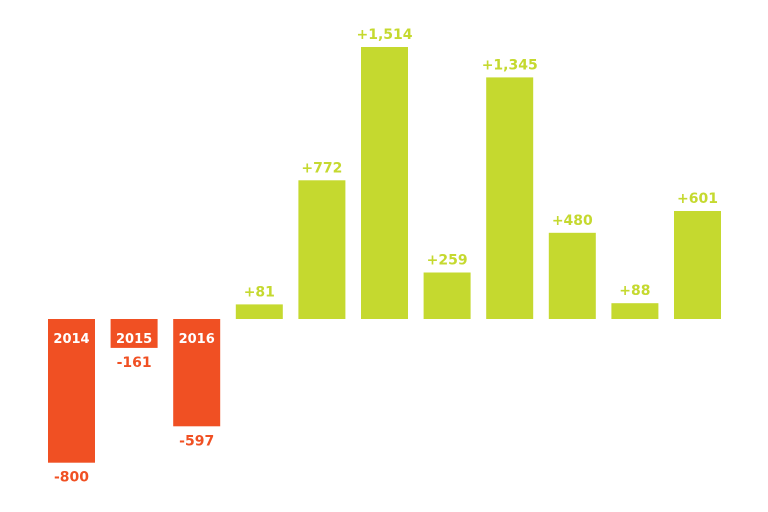  I want to click on value-label-1: -161, so click(134, 363).